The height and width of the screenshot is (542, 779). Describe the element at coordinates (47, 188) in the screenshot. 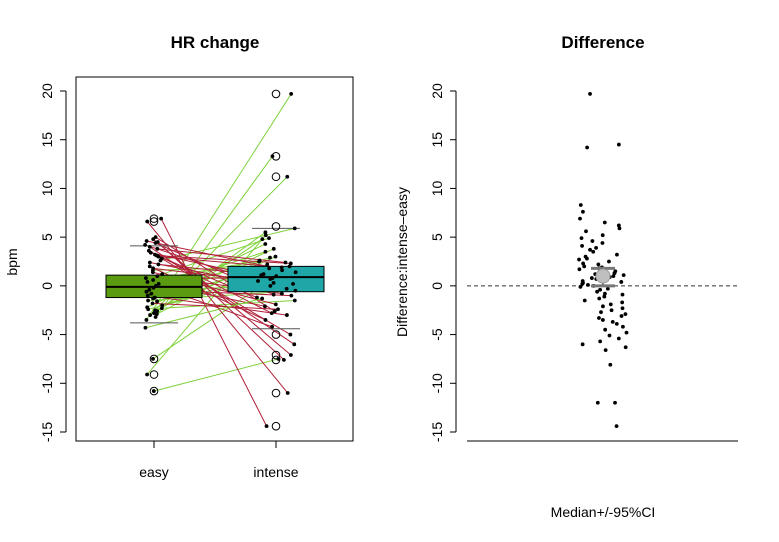

I see `left-y-tick-label: 10` at that location.